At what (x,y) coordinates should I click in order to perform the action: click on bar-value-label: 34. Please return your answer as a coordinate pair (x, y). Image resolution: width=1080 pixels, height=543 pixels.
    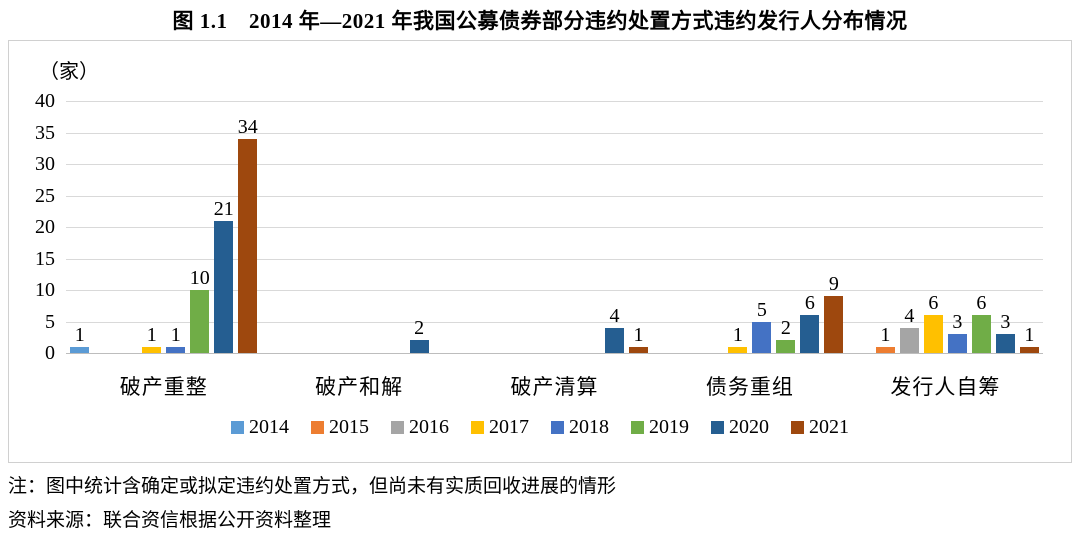
    Looking at the image, I should click on (247, 126).